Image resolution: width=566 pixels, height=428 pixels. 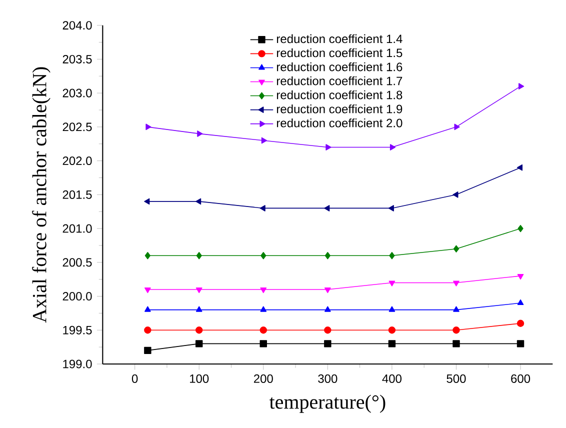 What do you see at coordinates (327, 403) in the screenshot?
I see `x-axis-title: temperature(°)` at bounding box center [327, 403].